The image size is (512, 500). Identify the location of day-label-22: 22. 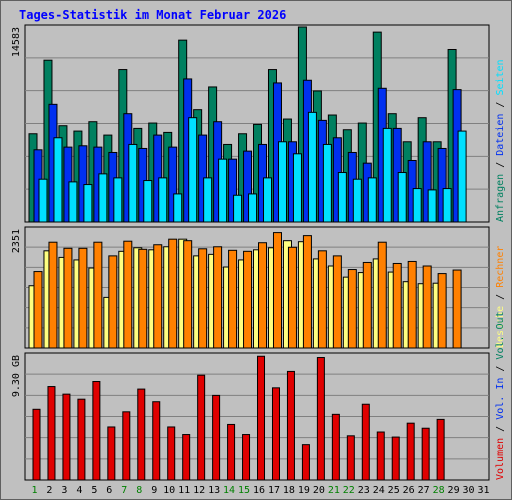
(349, 490).